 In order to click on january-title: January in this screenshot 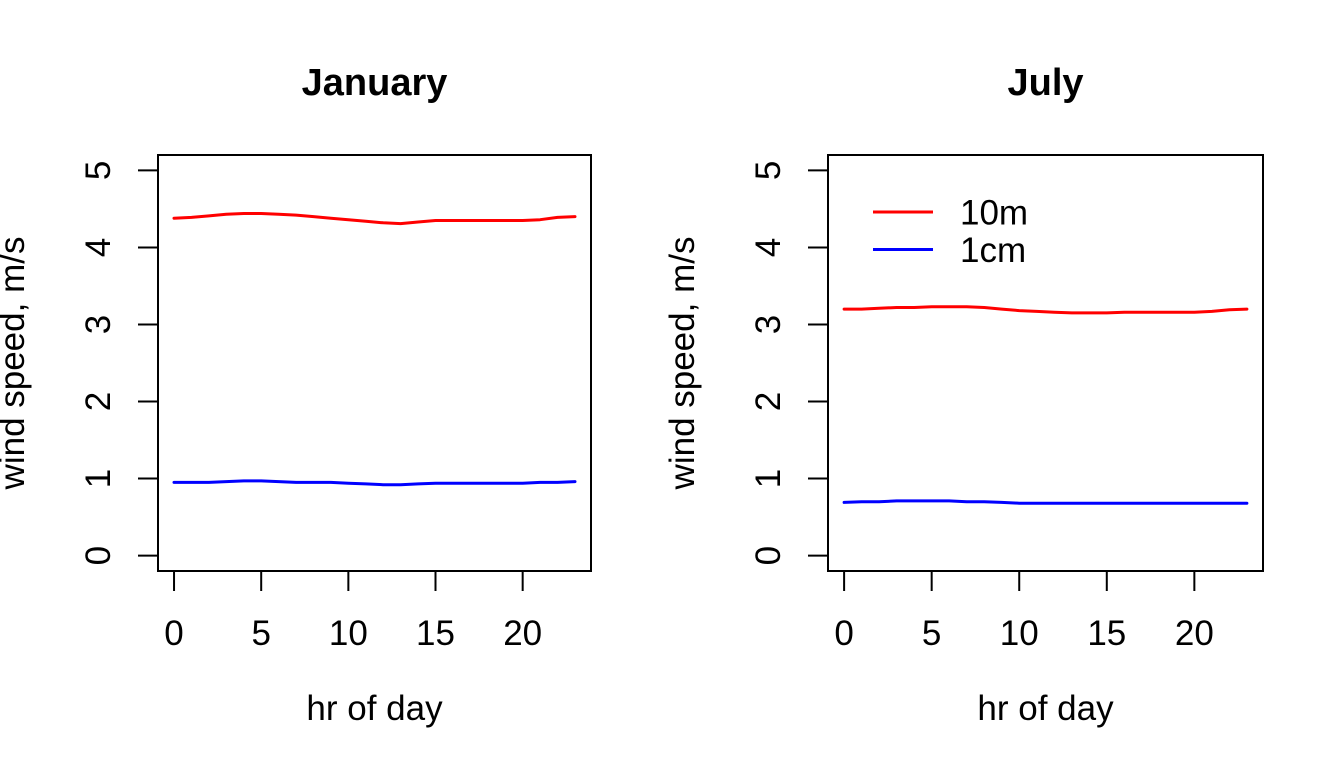, I will do `click(375, 83)`.